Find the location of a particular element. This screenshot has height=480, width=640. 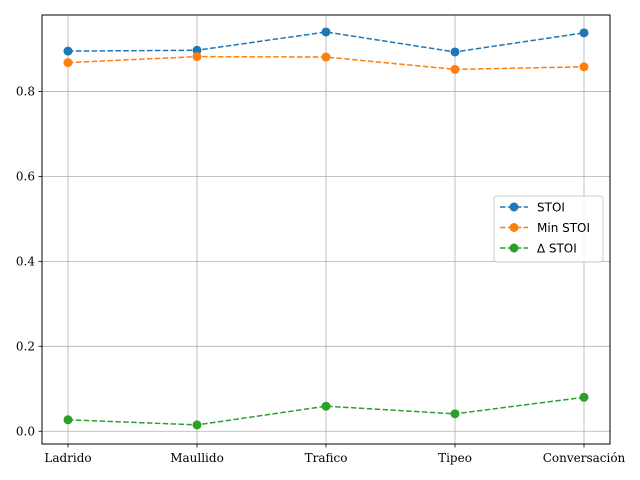

legend-box is located at coordinates (548, 229).